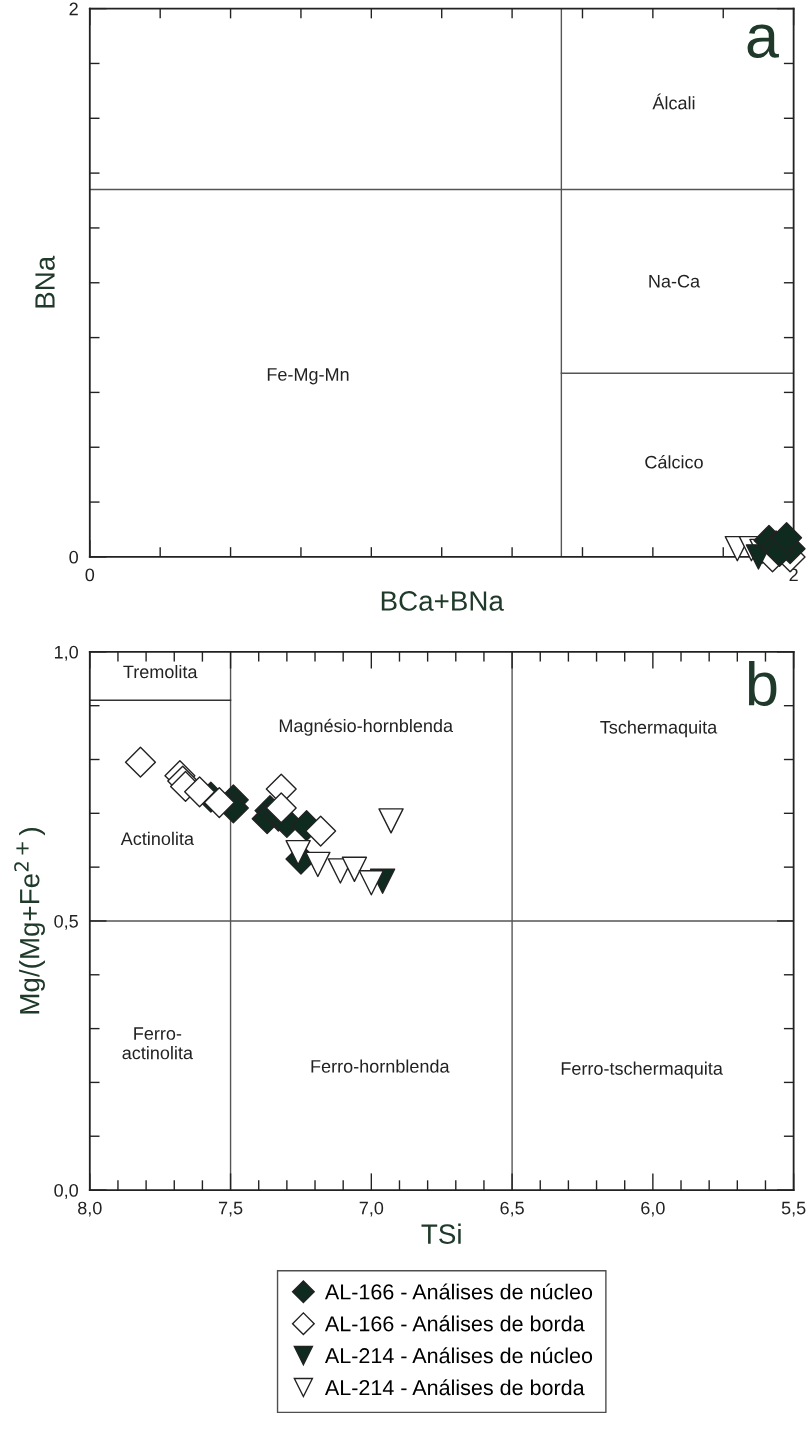  I want to click on y-tick-label: 0,5, so click(66, 922).